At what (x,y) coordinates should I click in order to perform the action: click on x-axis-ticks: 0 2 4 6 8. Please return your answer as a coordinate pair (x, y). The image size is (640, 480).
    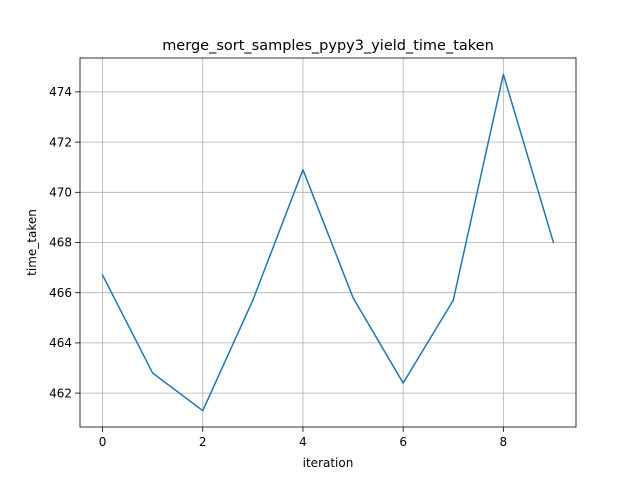
    Looking at the image, I should click on (303, 438).